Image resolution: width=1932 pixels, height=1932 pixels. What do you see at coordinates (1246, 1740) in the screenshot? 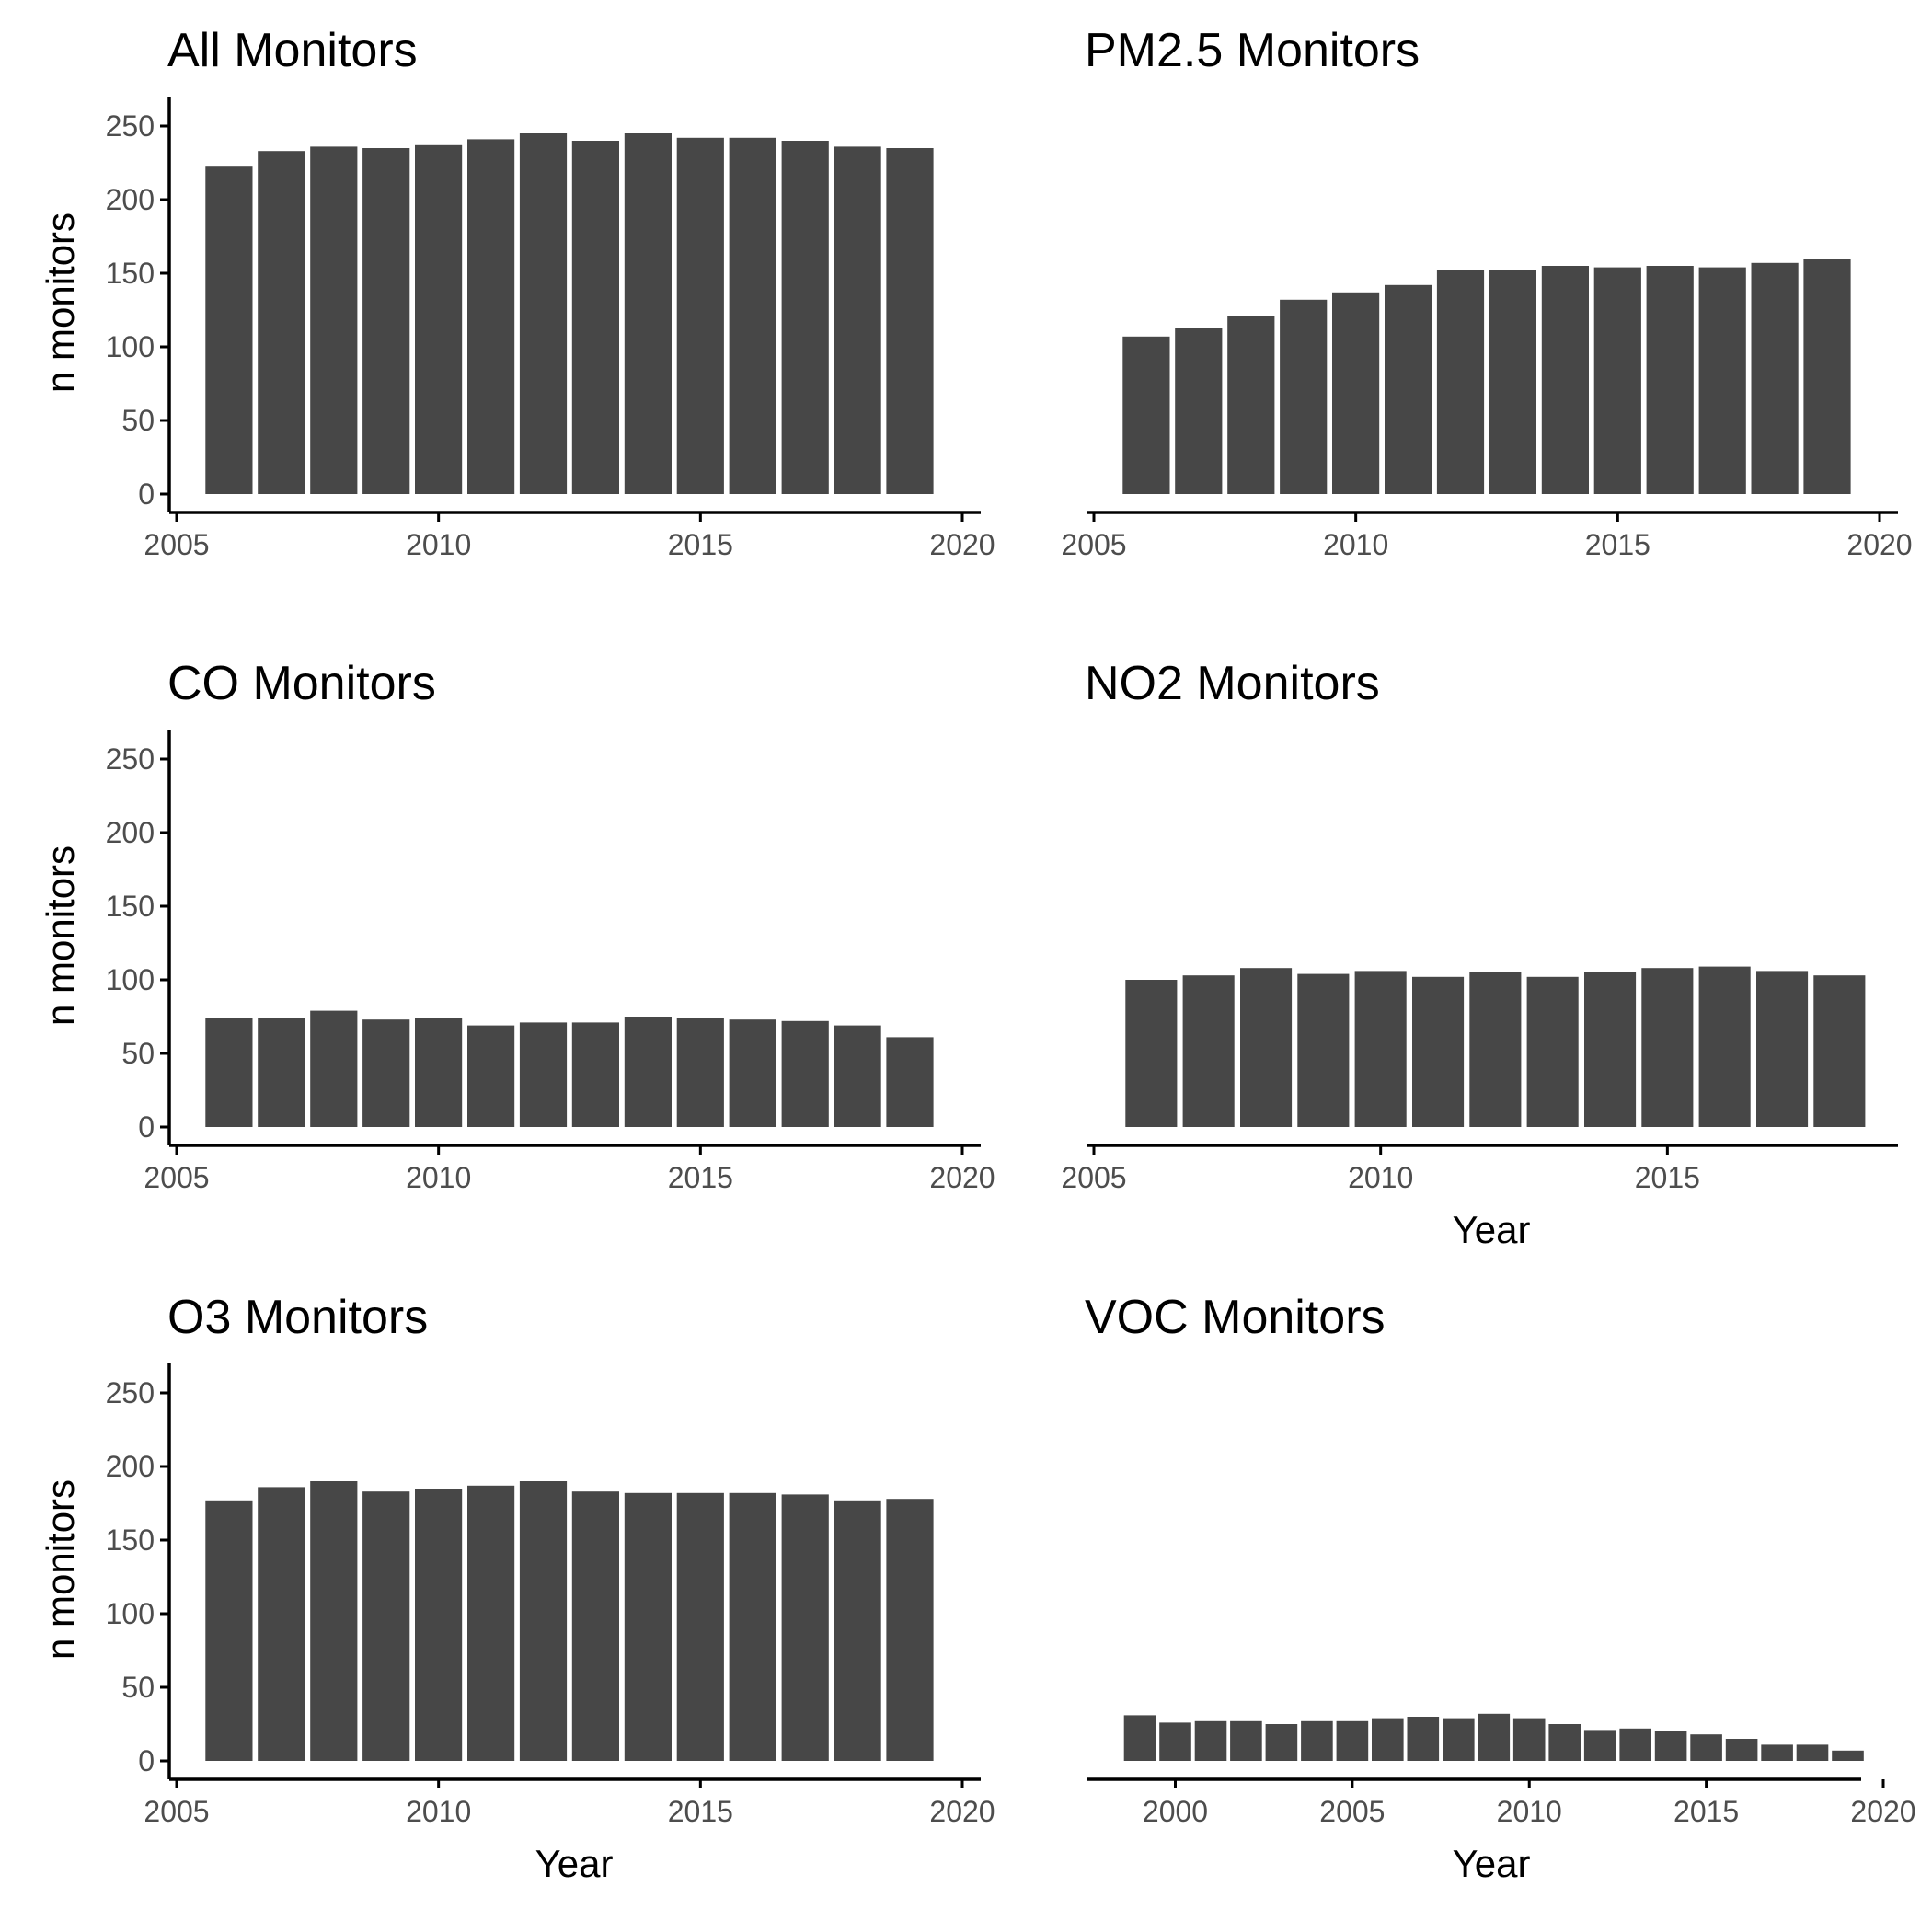
I see `bar-2002` at bounding box center [1246, 1740].